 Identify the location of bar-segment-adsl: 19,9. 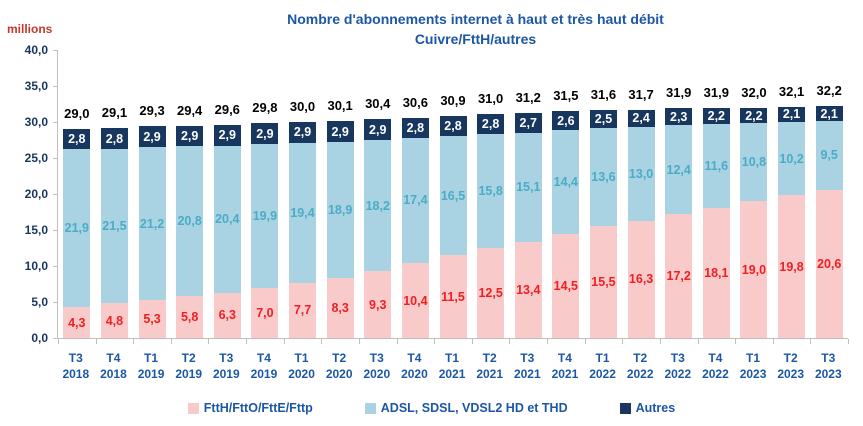
(265, 216).